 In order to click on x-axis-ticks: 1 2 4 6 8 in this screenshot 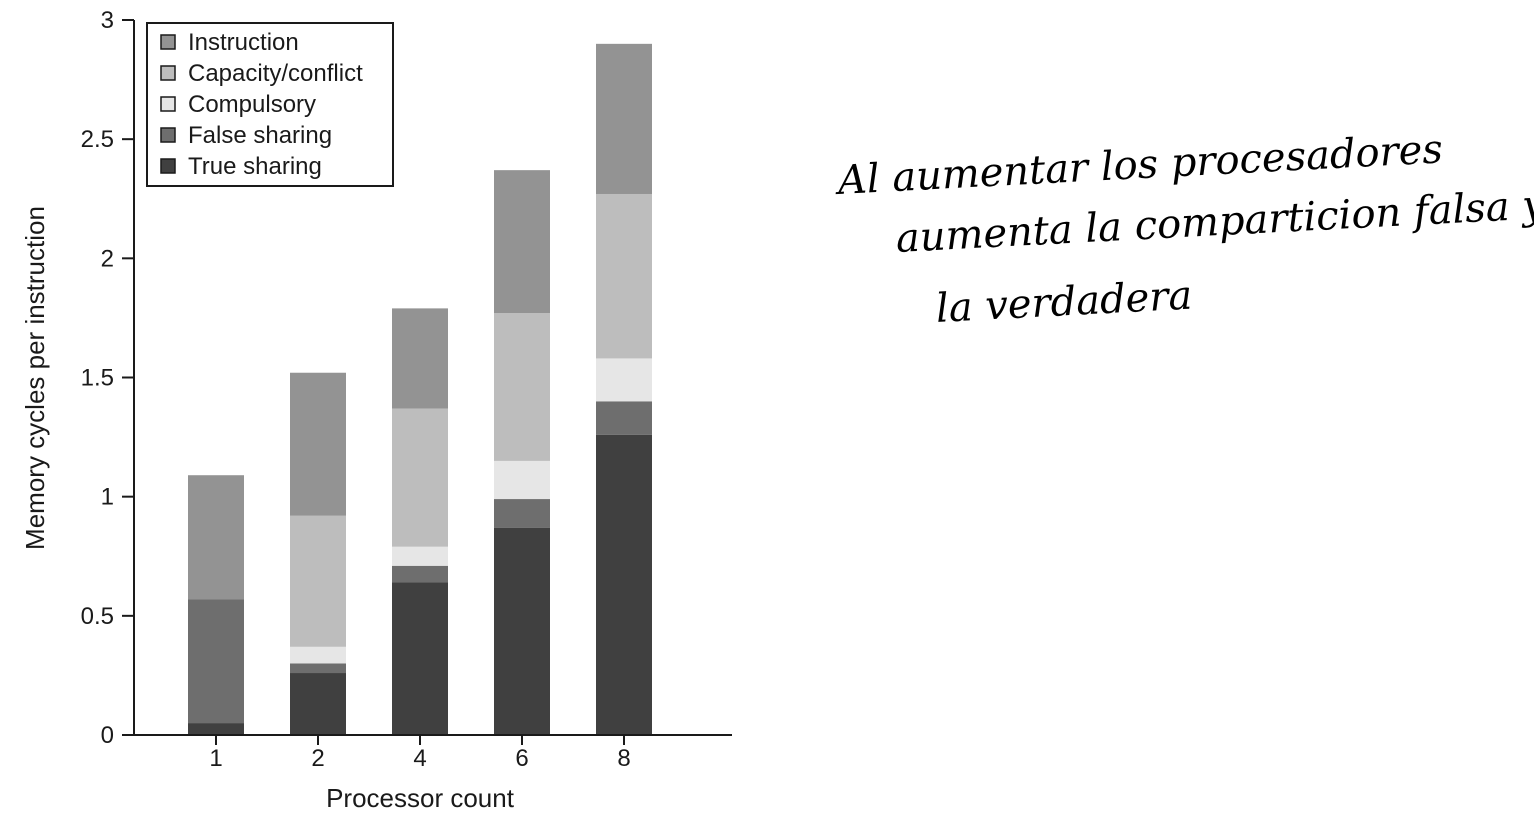, I will do `click(420, 753)`.